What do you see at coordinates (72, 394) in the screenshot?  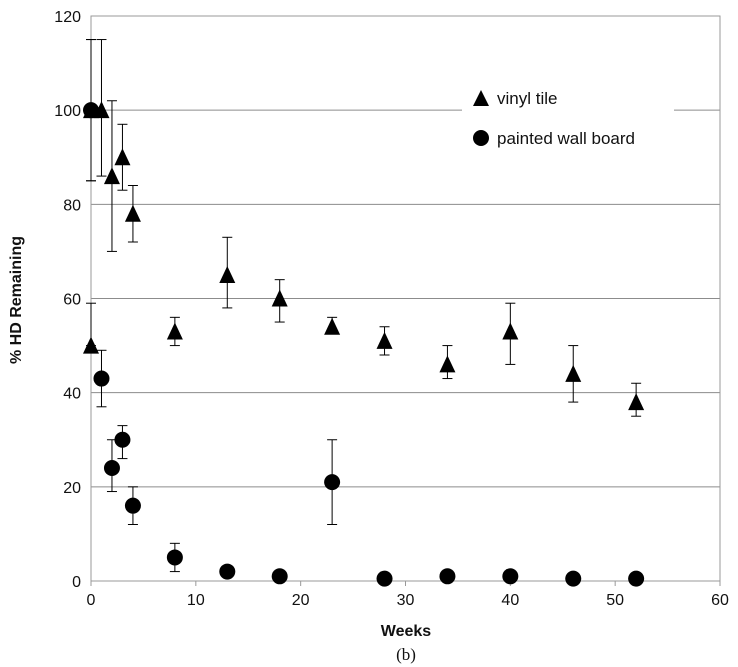 I see `y-tick-label: 40` at bounding box center [72, 394].